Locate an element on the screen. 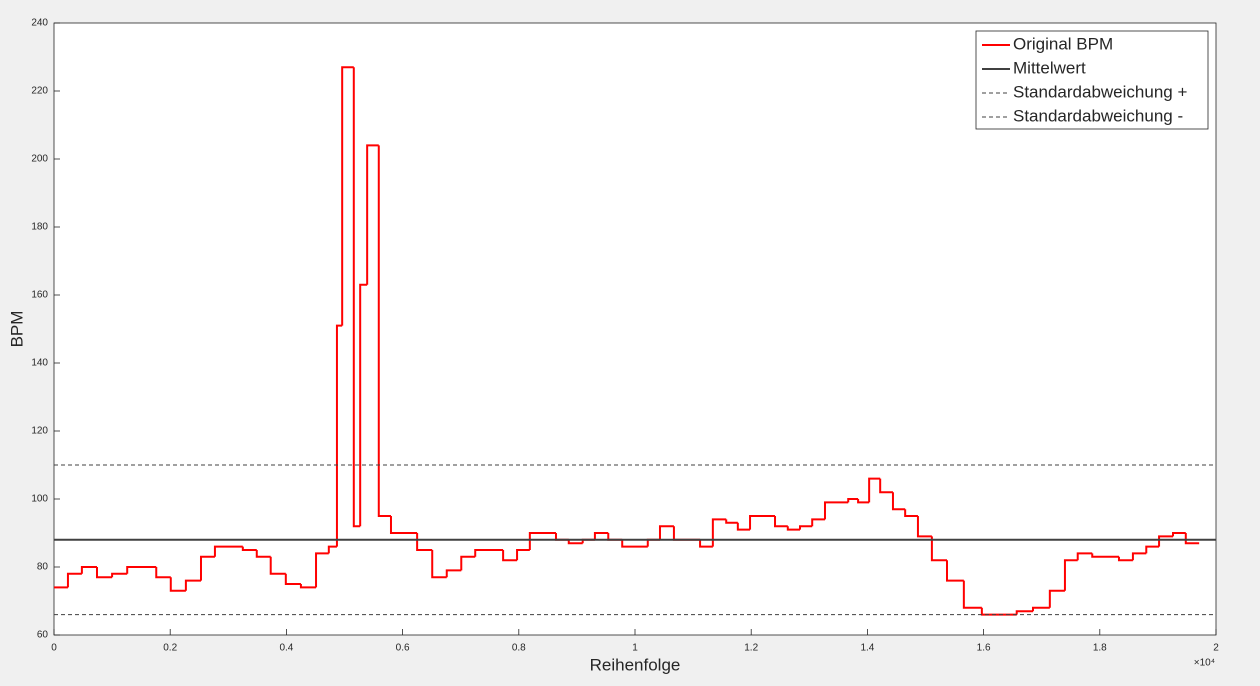 The width and height of the screenshot is (1260, 686). x-tick-label: 0.6 is located at coordinates (403, 648).